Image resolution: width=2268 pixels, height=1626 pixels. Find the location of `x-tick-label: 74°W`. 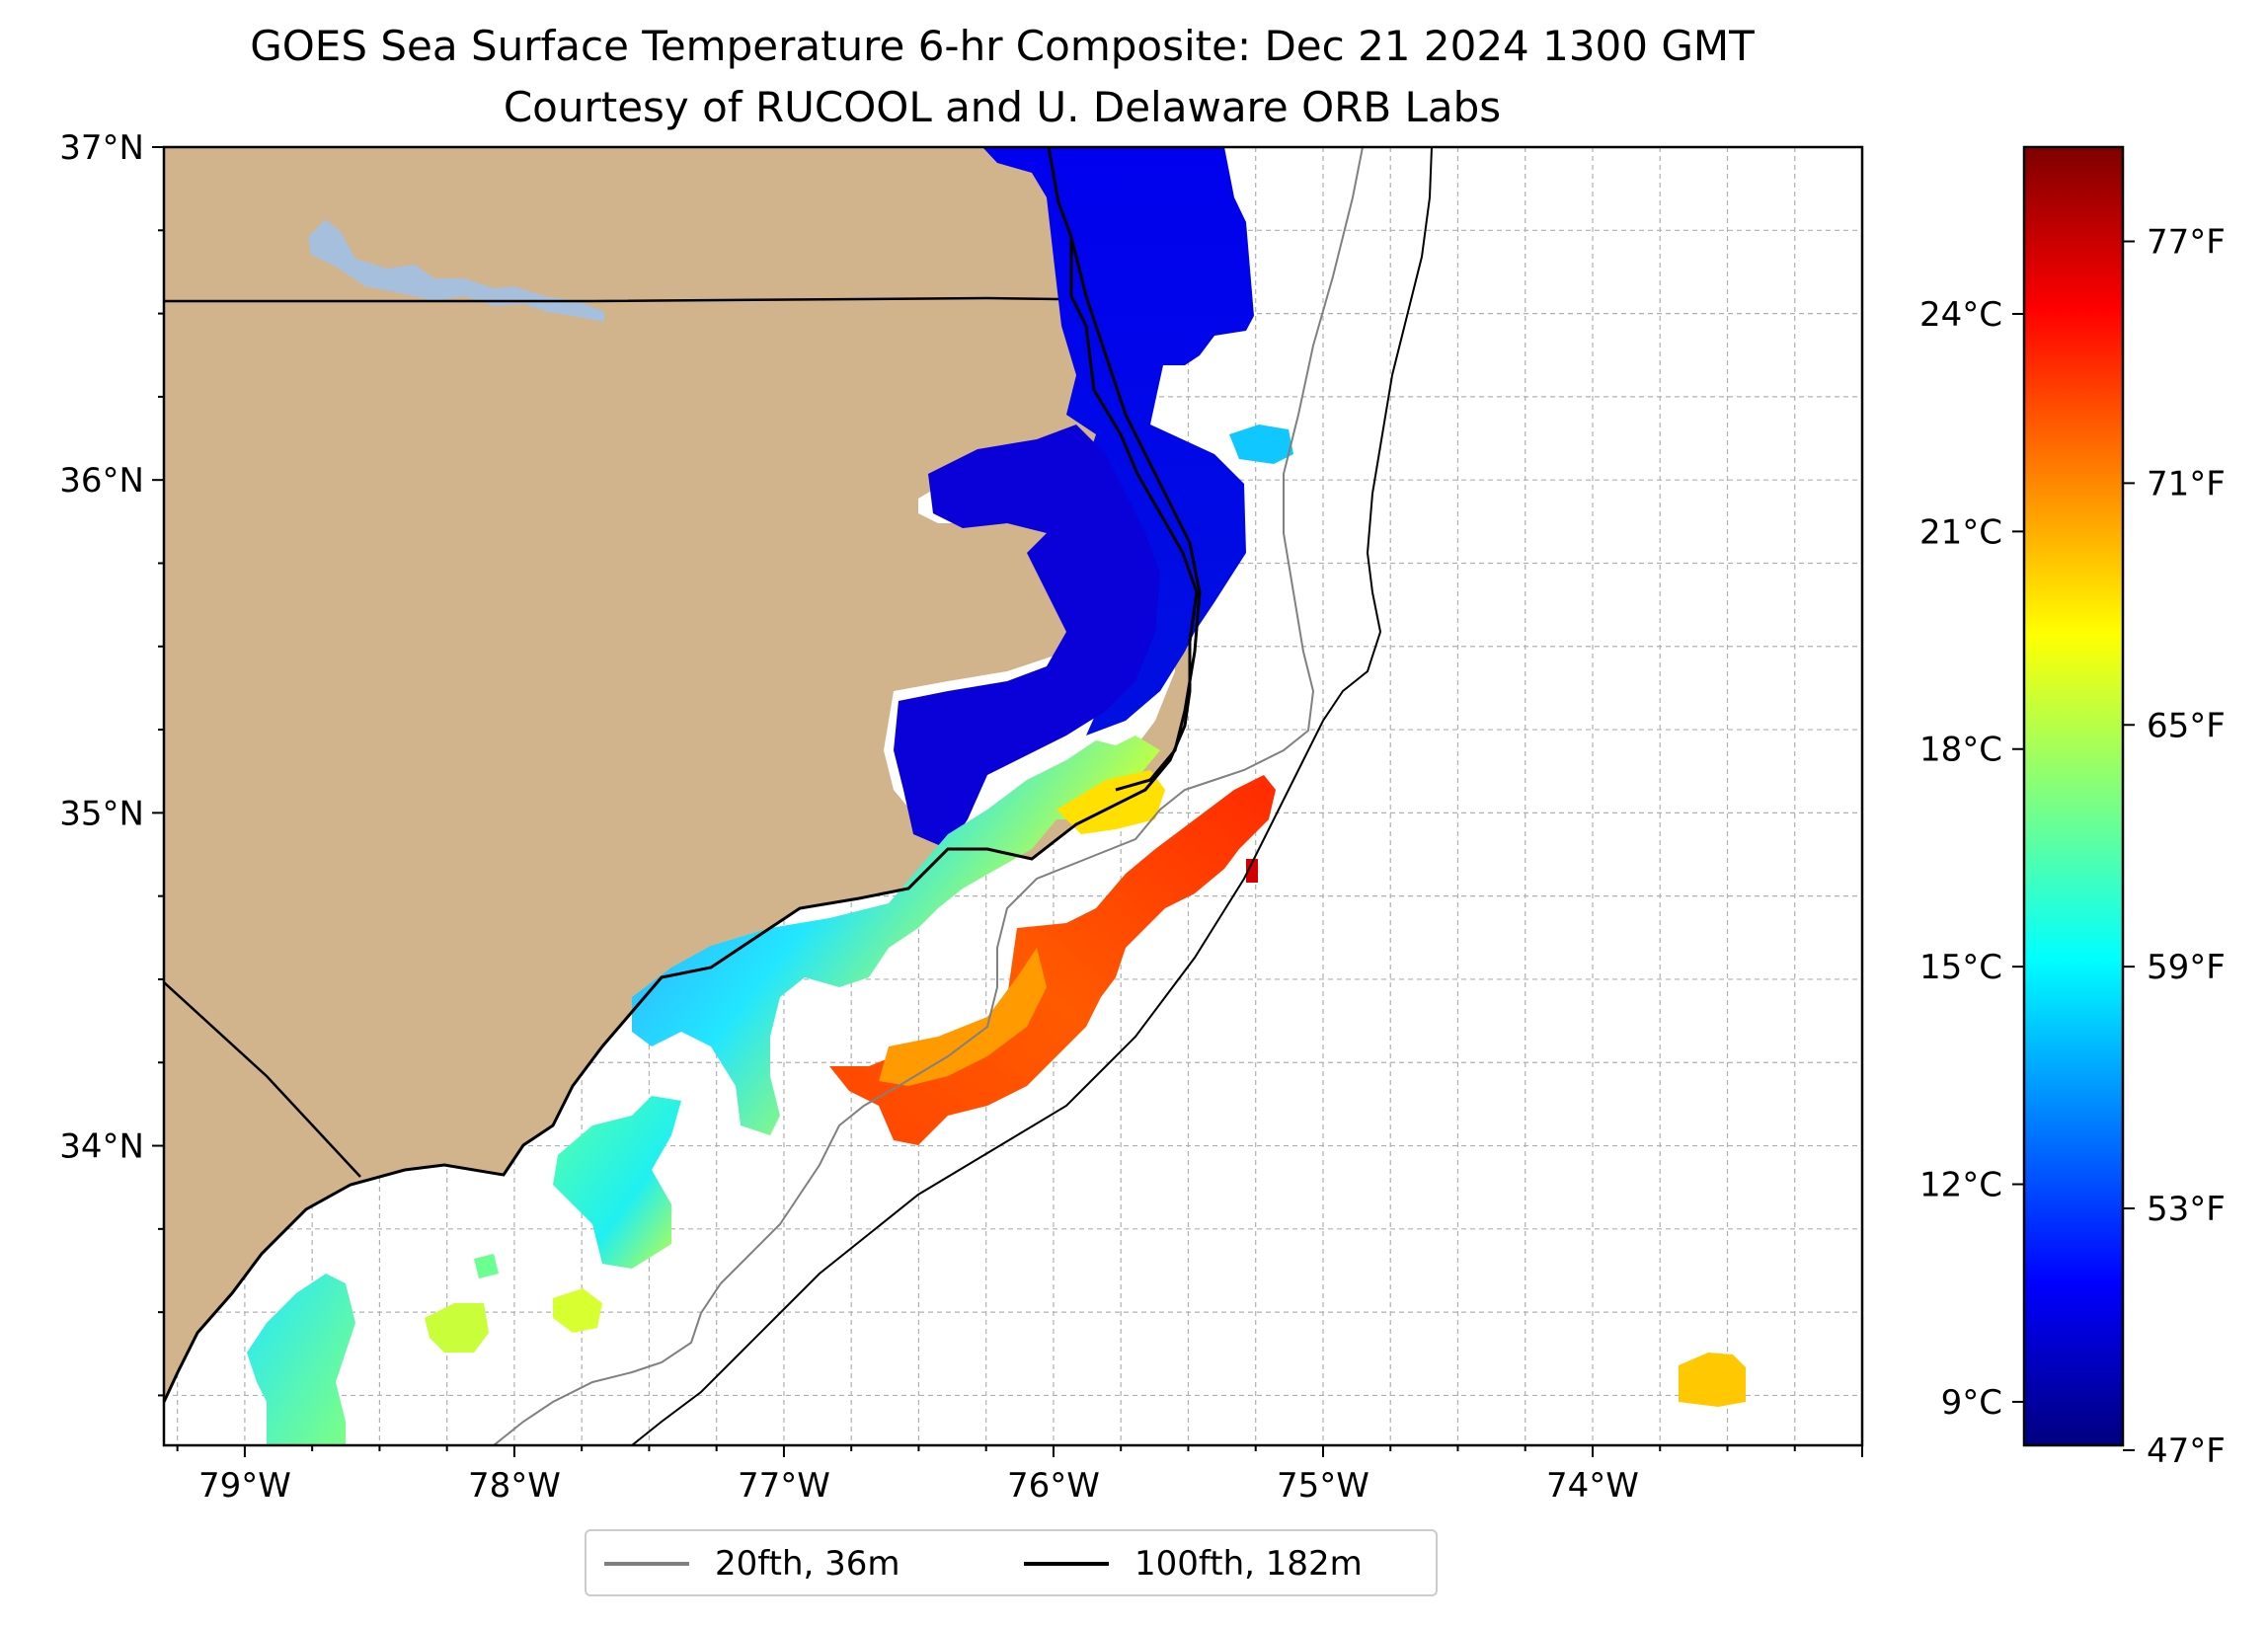

x-tick-label: 74°W is located at coordinates (1592, 1486).